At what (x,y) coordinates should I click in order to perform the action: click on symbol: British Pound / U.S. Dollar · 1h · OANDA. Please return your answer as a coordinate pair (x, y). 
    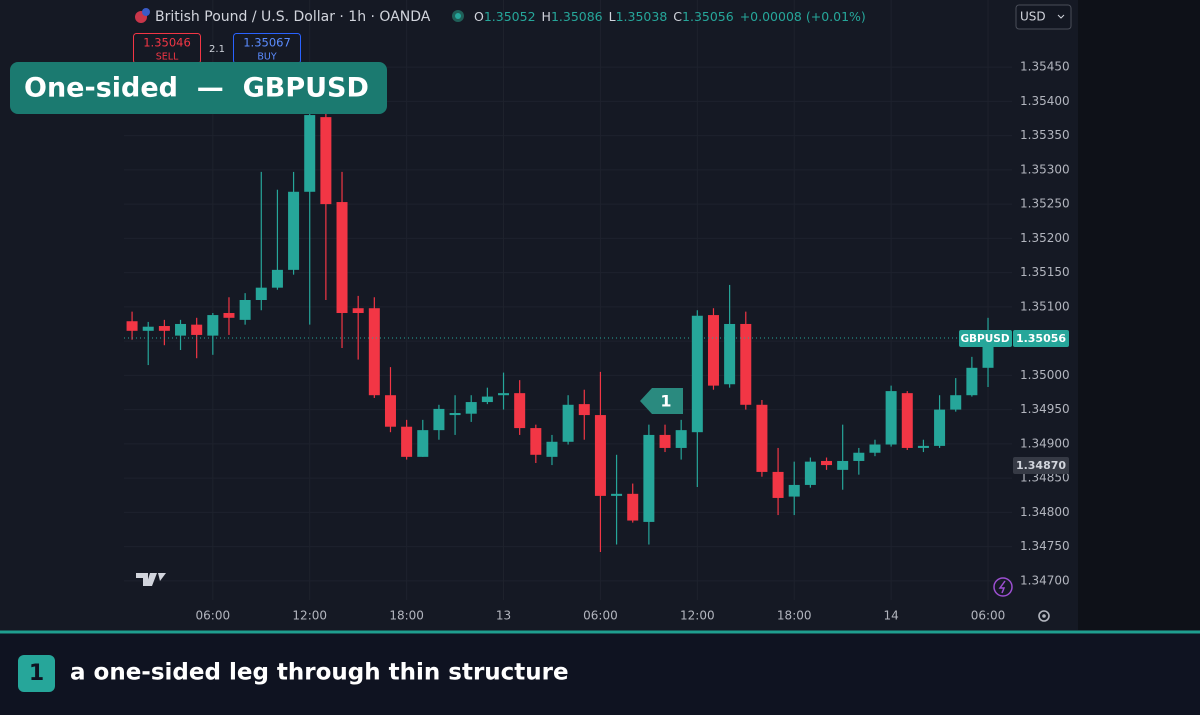
    Looking at the image, I should click on (293, 17).